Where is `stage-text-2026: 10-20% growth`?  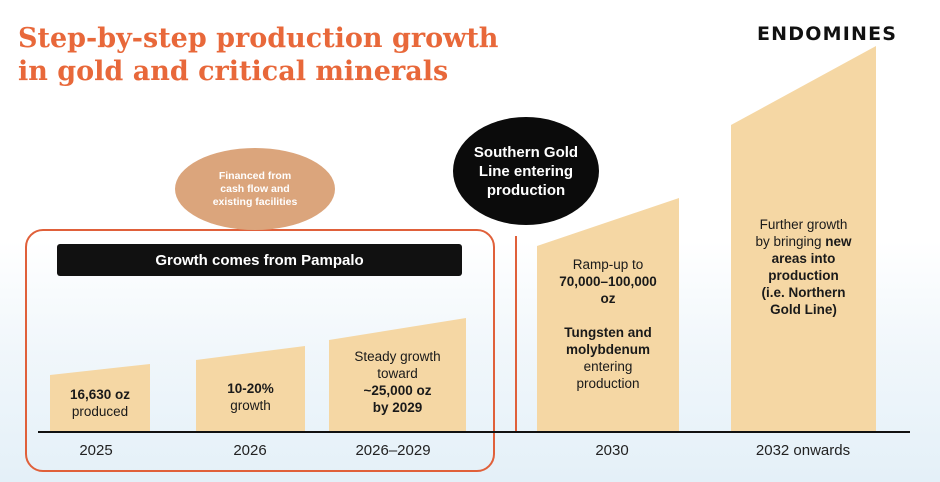
stage-text-2026: 10-20% growth is located at coordinates (250, 397).